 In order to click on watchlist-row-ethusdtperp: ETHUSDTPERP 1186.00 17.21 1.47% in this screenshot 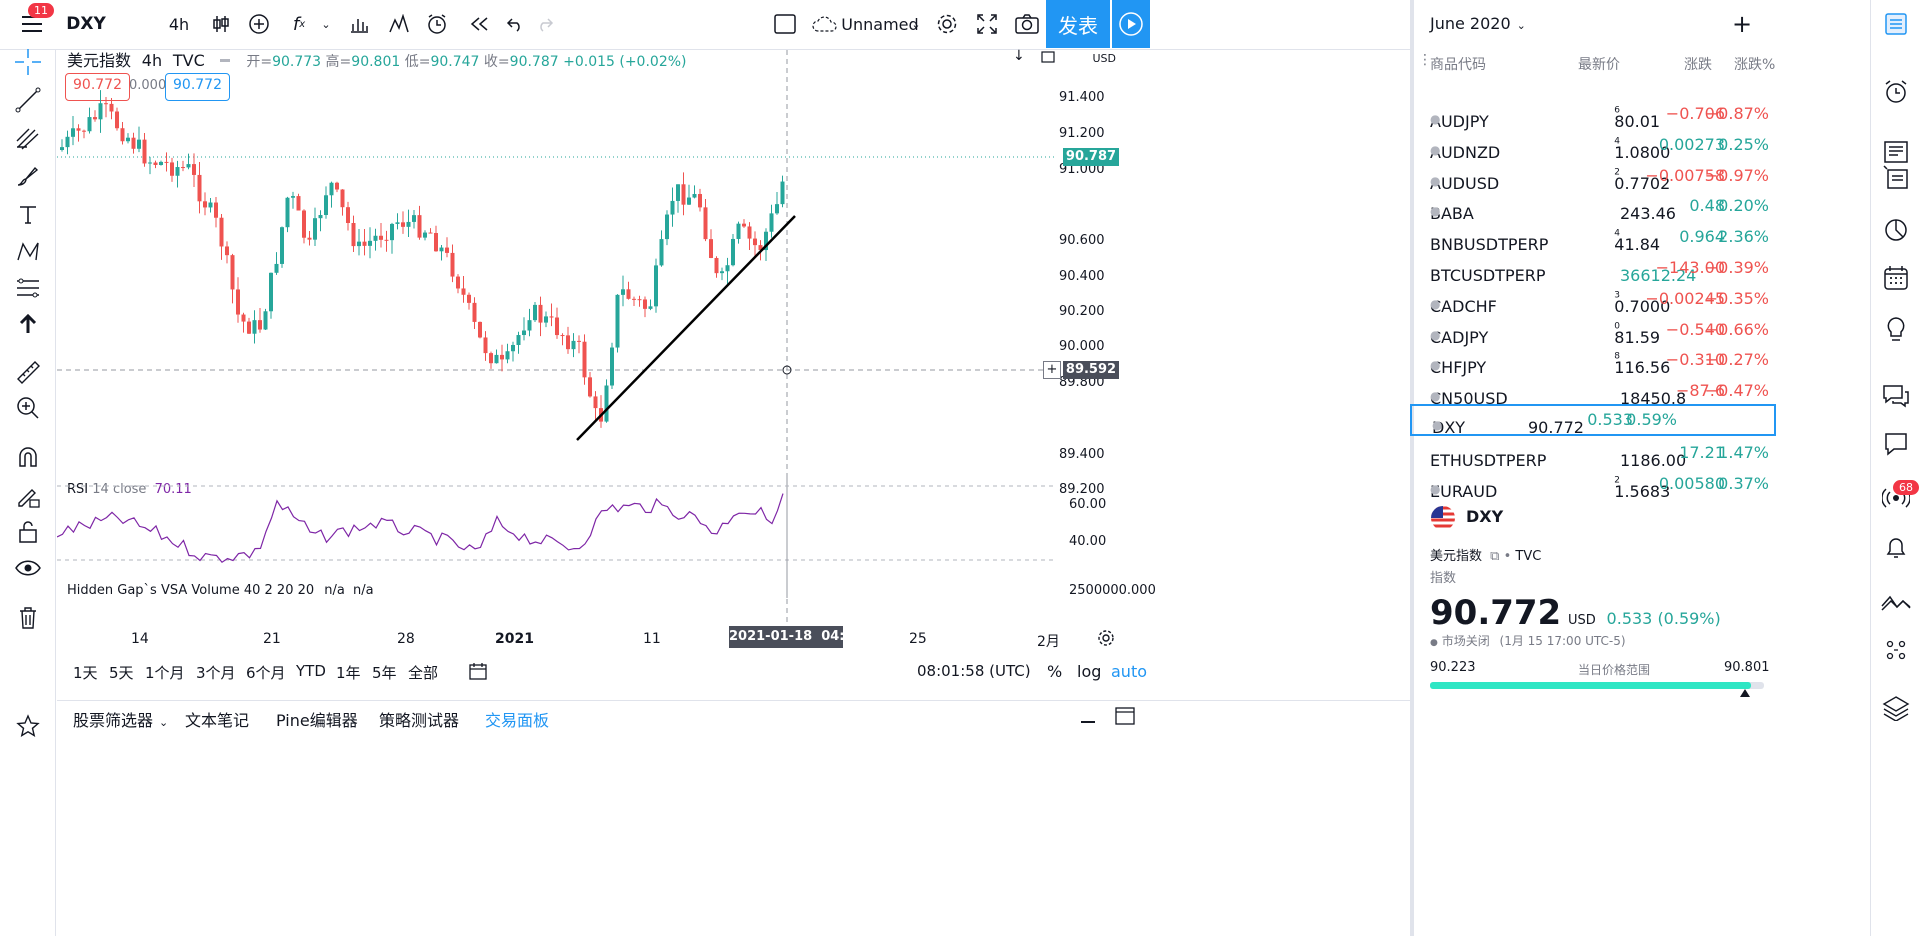, I will do `click(1599, 456)`.